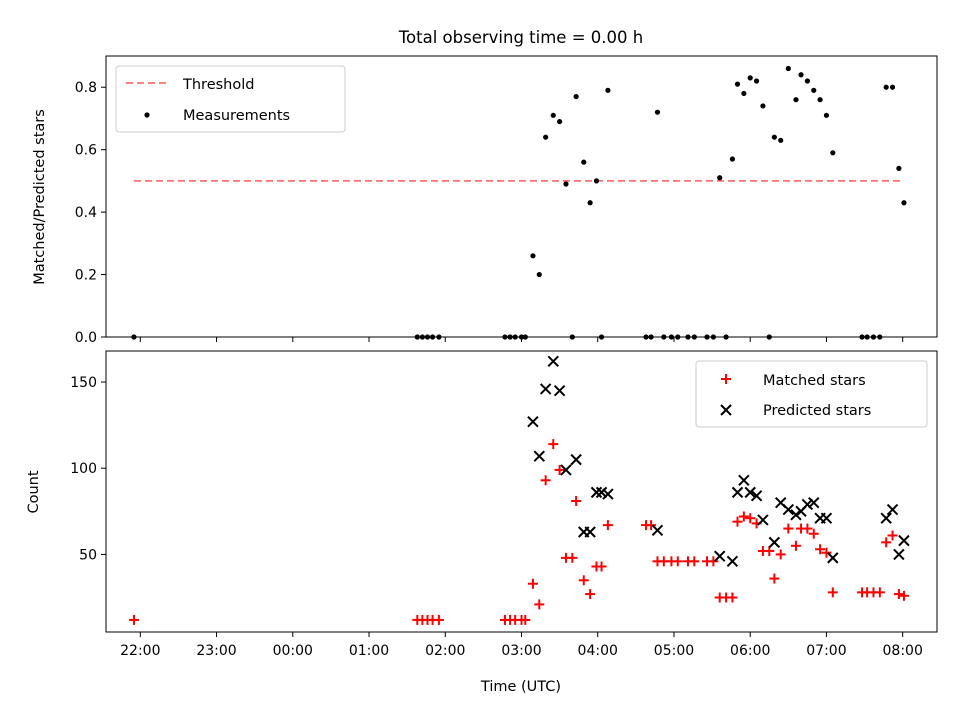 This screenshot has height=720, width=960. I want to click on top-legend-box, so click(230, 99).